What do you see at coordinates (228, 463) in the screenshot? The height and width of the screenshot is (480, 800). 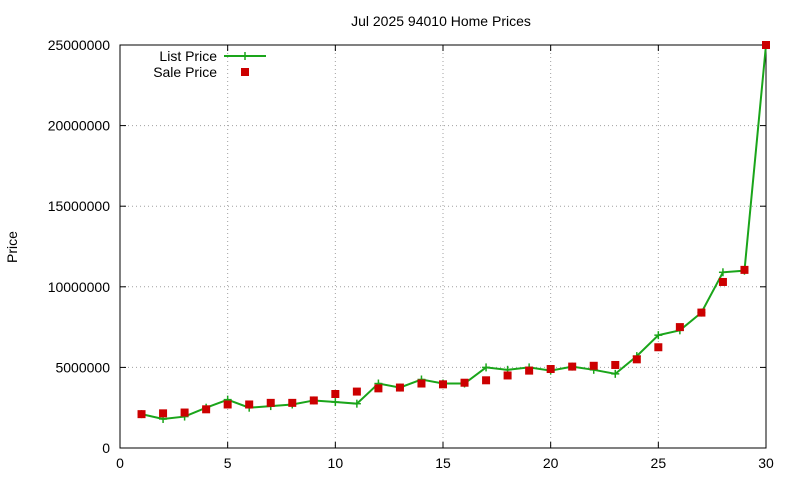 I see `x-tick-label: 5` at bounding box center [228, 463].